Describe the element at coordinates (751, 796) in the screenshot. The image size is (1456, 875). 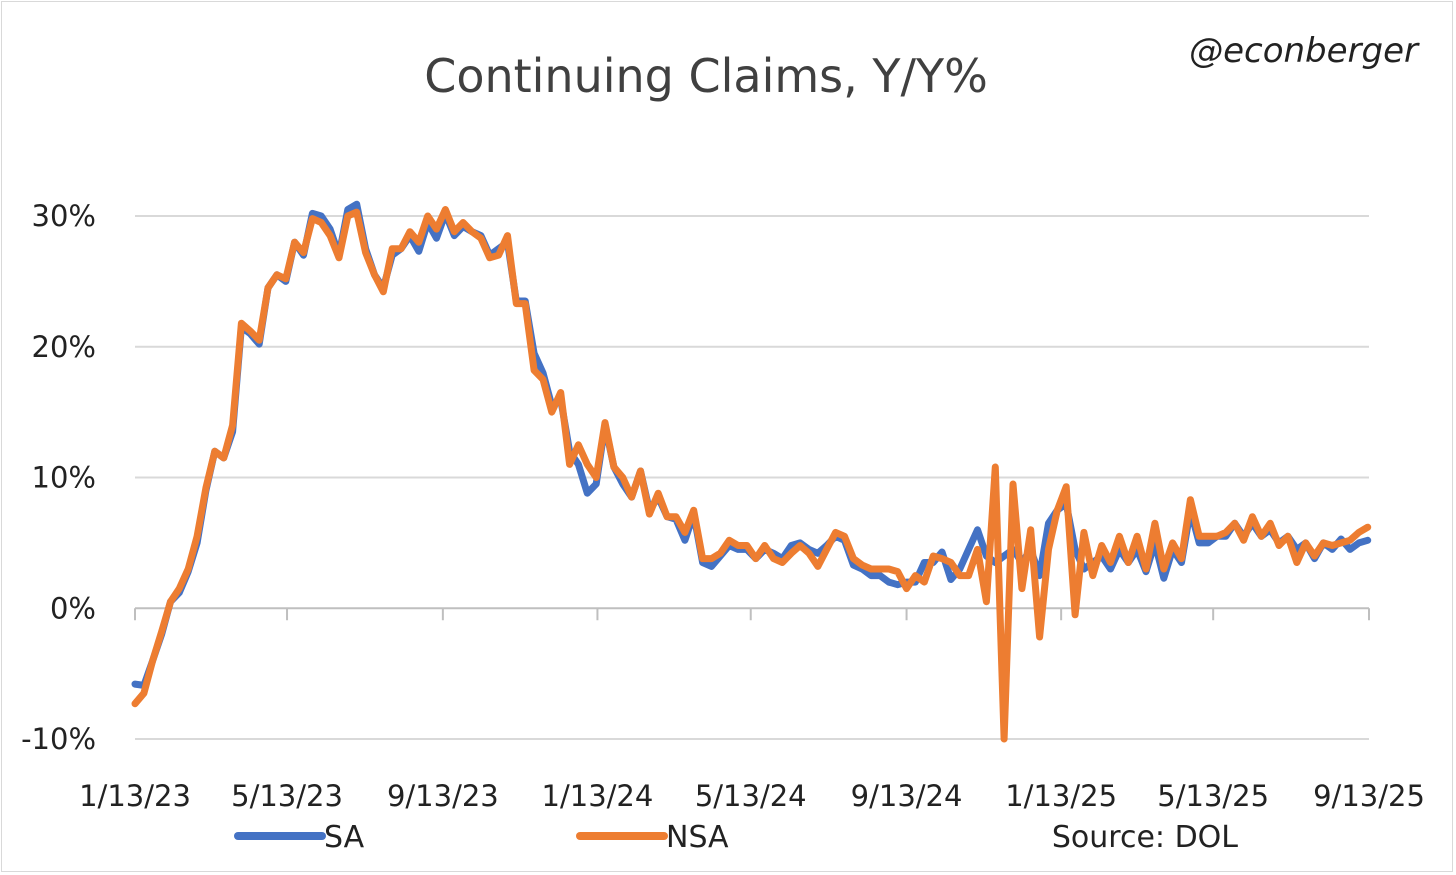
I see `x-tick-label-4: 5/13/24` at that location.